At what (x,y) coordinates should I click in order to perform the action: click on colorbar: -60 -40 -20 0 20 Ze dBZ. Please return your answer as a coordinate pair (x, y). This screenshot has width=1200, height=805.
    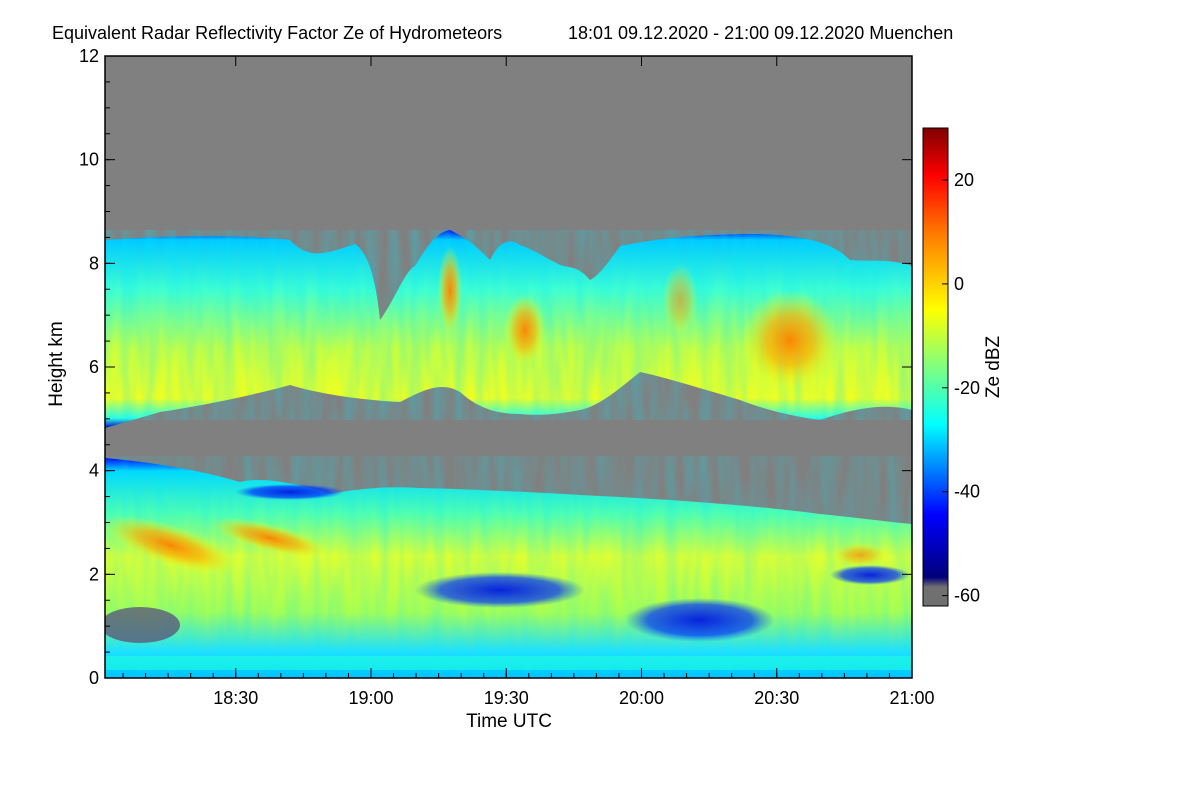
    Looking at the image, I should click on (963, 367).